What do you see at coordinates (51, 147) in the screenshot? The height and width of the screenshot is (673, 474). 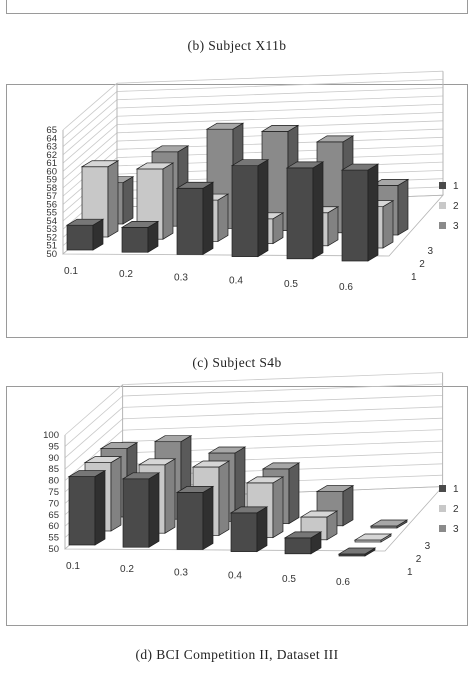 I see `y-tick-label: 63` at bounding box center [51, 147].